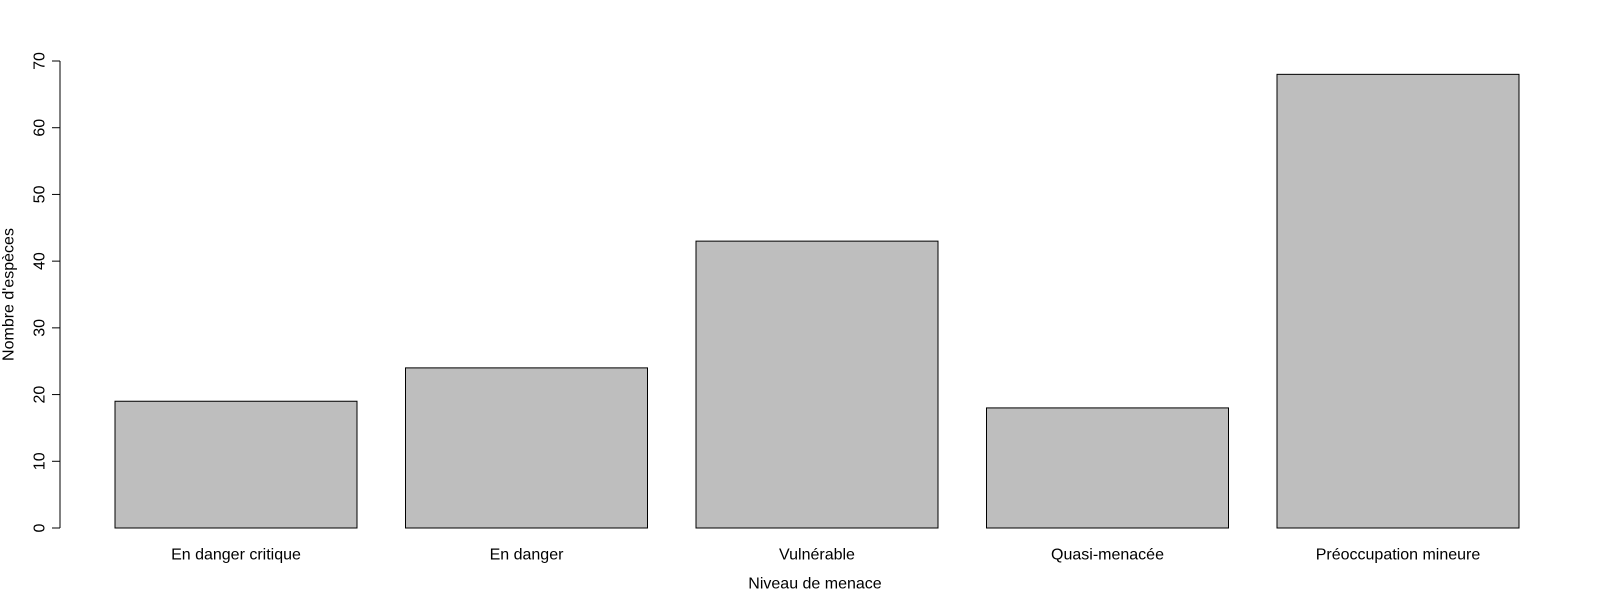  Describe the element at coordinates (527, 555) in the screenshot. I see `x-tick-label: En danger` at that location.